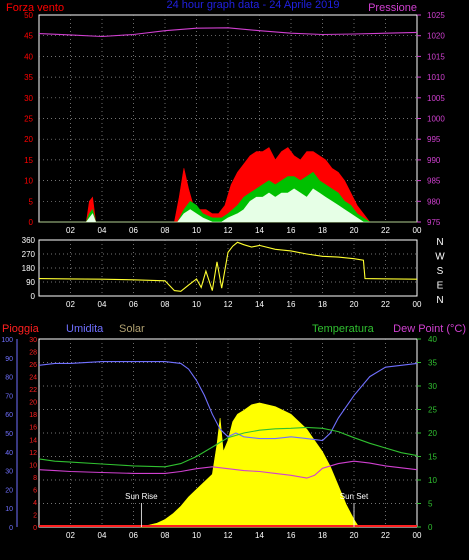 This screenshot has width=469, height=560. Describe the element at coordinates (417, 230) in the screenshot. I see `x-tick-label-1-00: 00` at that location.